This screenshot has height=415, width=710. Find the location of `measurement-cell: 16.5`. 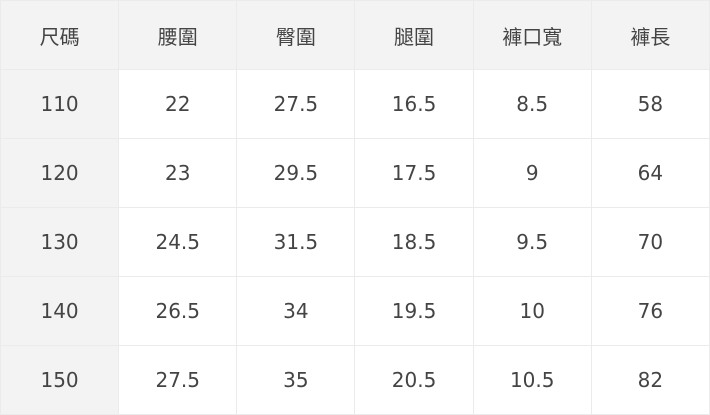

measurement-cell: 16.5 is located at coordinates (414, 104).